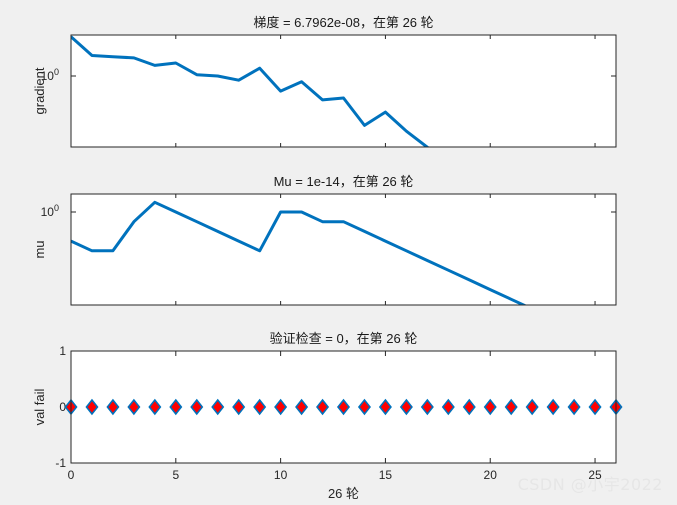 This screenshot has width=677, height=505. Describe the element at coordinates (39, 249) in the screenshot. I see `y-axis-label: mu` at that location.